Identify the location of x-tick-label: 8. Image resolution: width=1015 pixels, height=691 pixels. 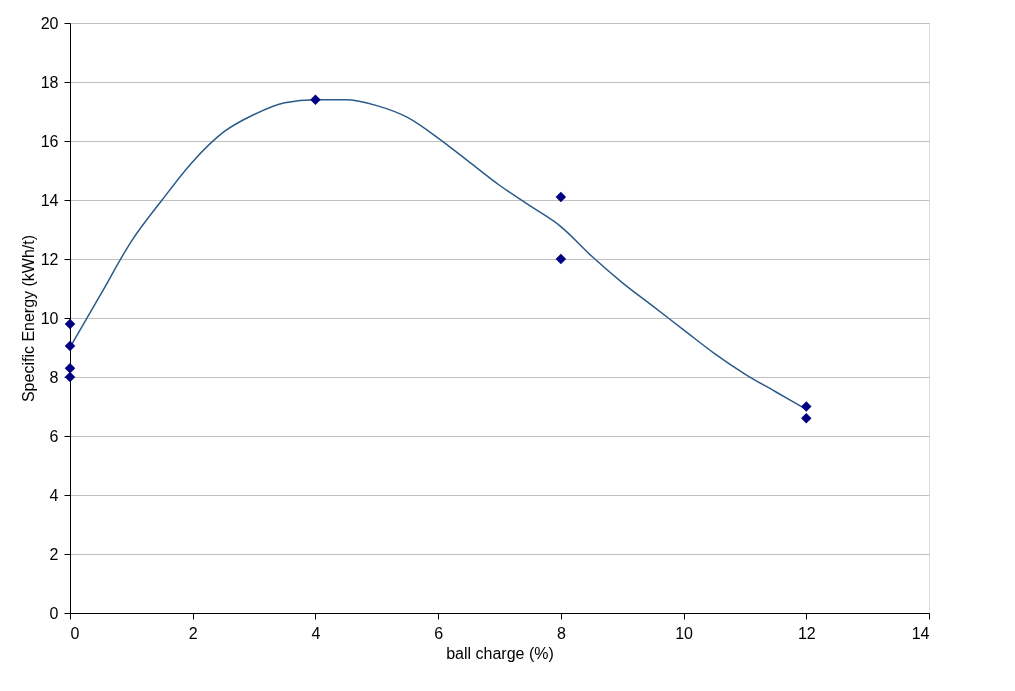
(561, 633).